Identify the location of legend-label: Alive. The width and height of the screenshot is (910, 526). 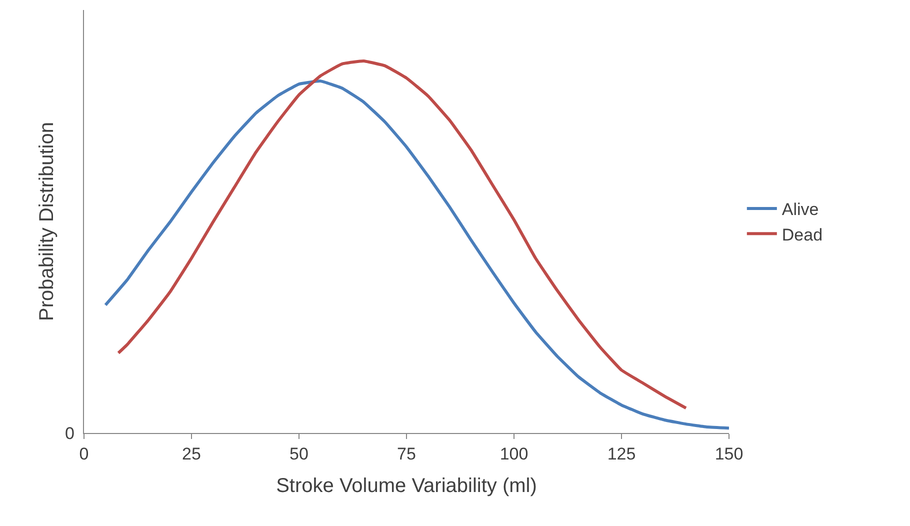
(800, 210).